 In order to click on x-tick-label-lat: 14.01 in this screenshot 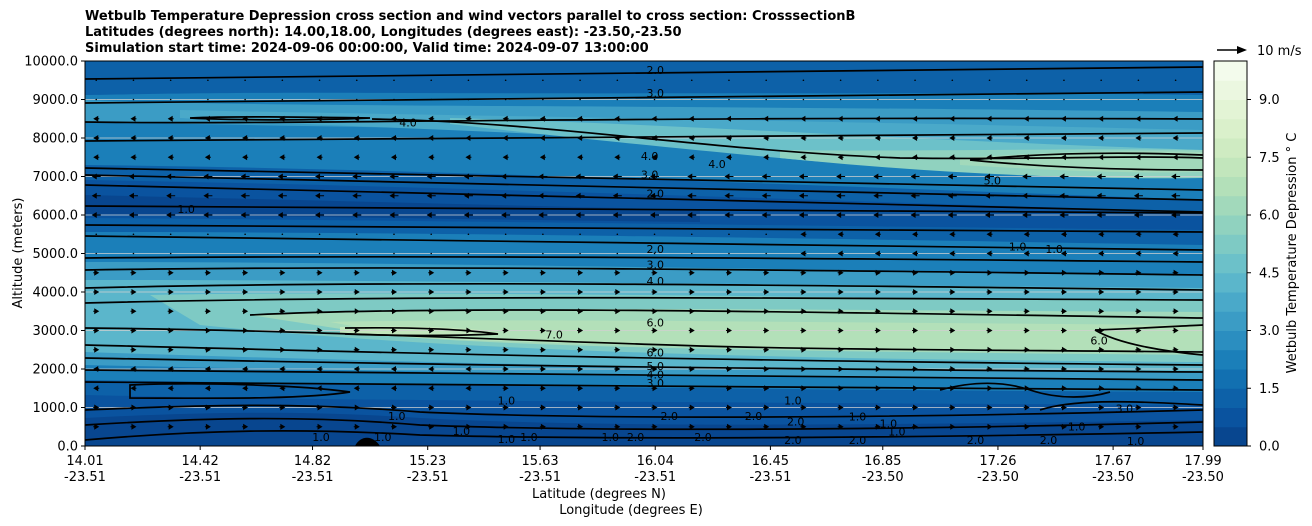, I will do `click(84, 461)`.